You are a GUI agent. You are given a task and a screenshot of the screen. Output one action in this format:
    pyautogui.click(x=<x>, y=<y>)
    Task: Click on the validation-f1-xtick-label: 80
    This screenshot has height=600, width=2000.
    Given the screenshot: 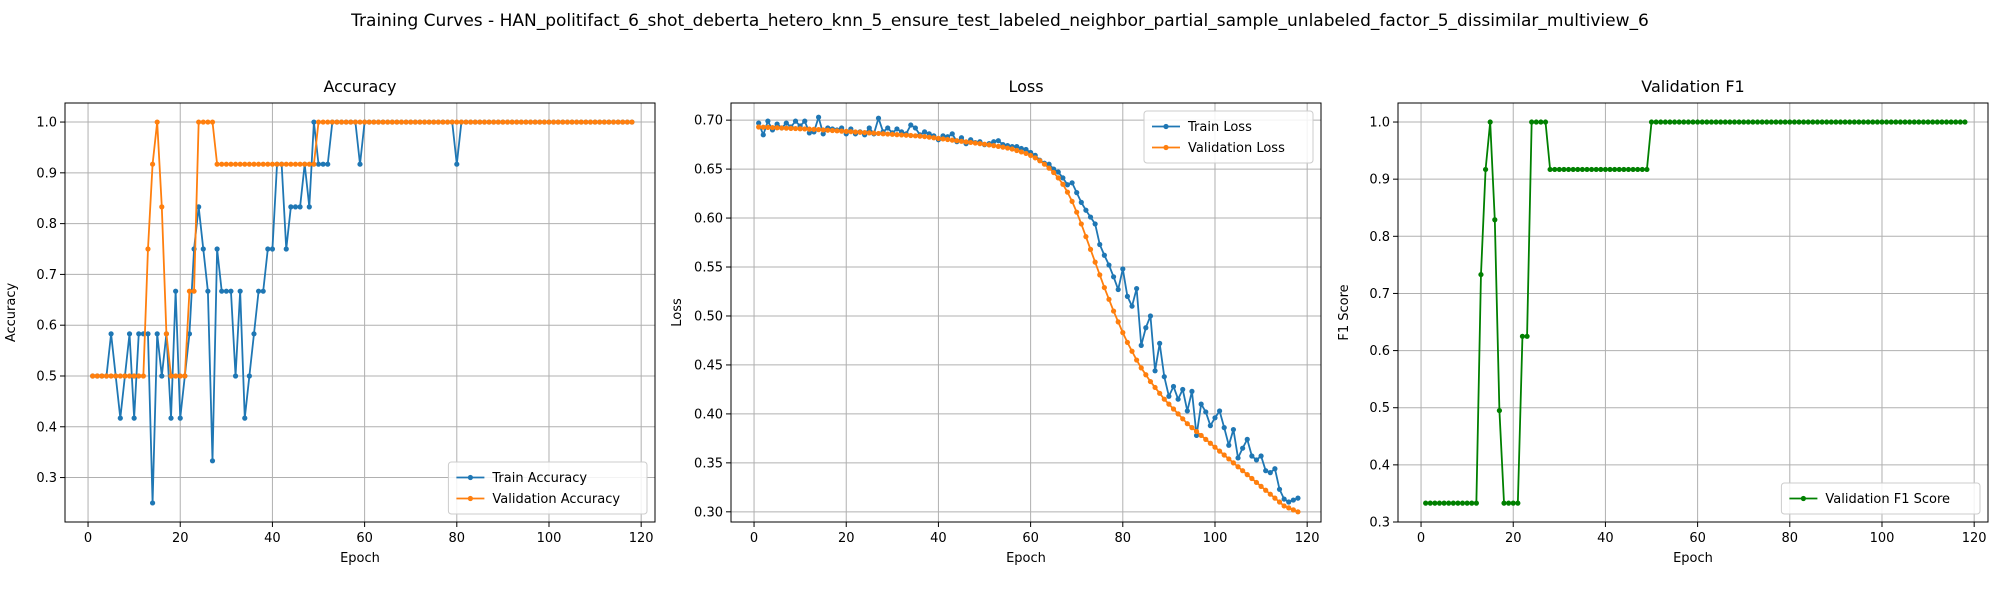 What is the action you would take?
    pyautogui.click(x=1790, y=538)
    